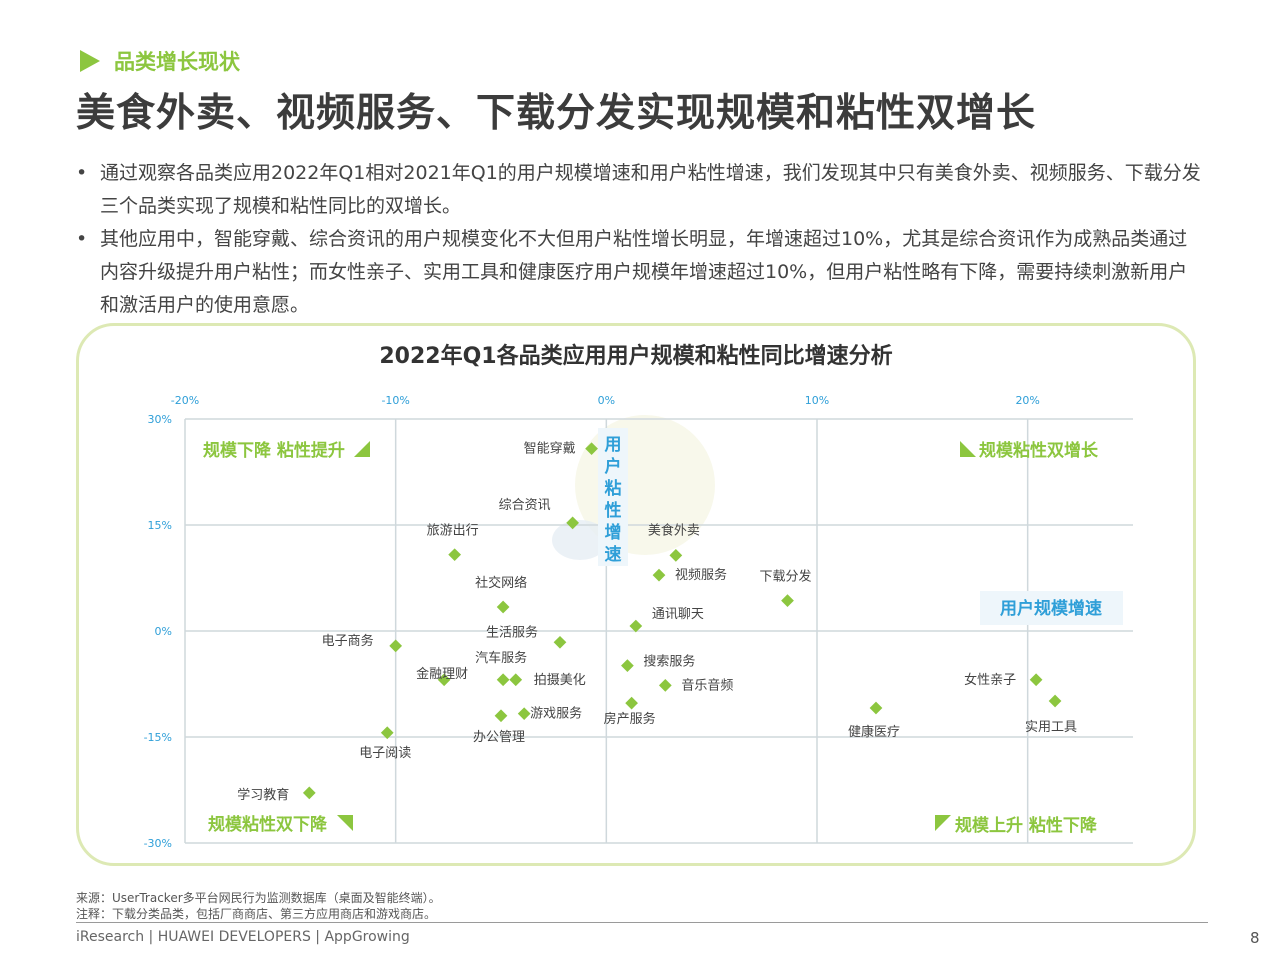 Image resolution: width=1280 pixels, height=960 pixels. Describe the element at coordinates (177, 62) in the screenshot. I see `section-label-text: 品类增长现状` at that location.